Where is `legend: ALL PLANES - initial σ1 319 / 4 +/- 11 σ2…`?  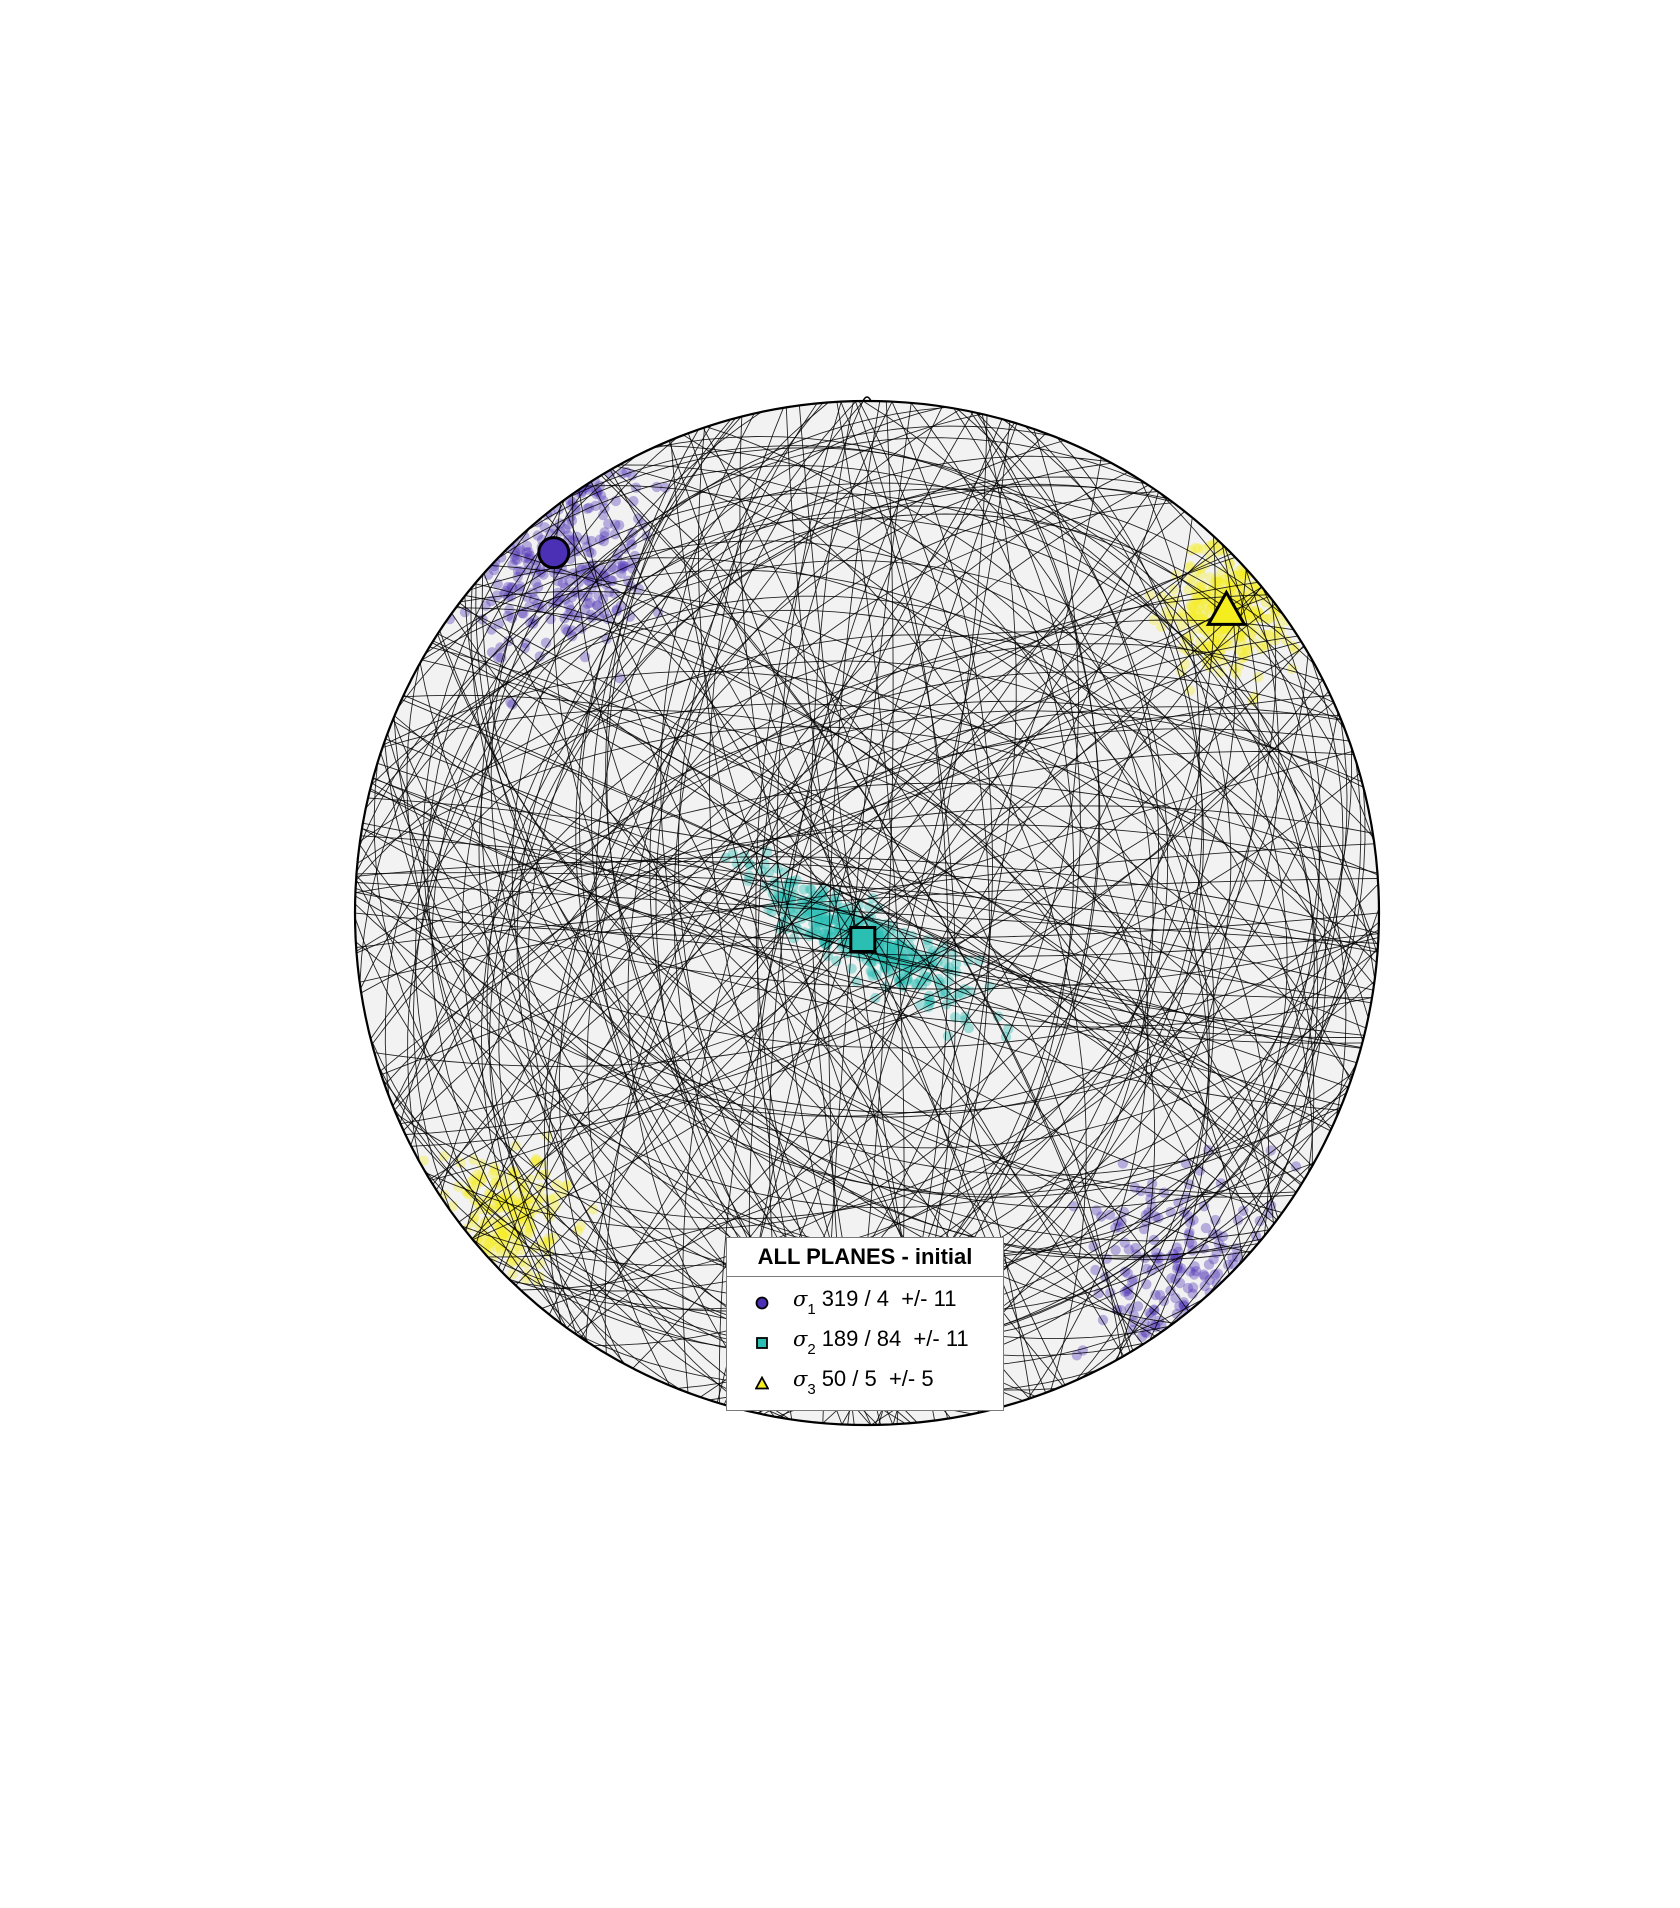
legend: ALL PLANES - initial σ1 319 / 4 +/- 11 σ2… is located at coordinates (865, 1324).